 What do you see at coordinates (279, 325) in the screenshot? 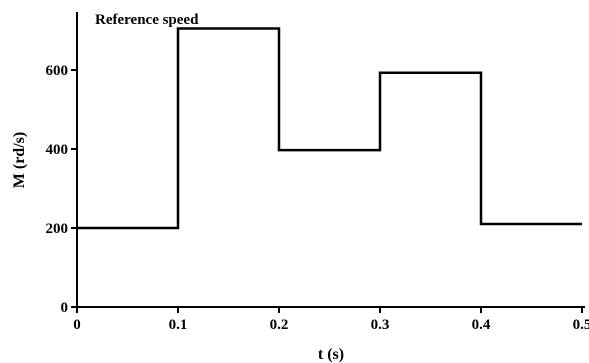
I see `x-tick-label: 0.2` at bounding box center [279, 325].